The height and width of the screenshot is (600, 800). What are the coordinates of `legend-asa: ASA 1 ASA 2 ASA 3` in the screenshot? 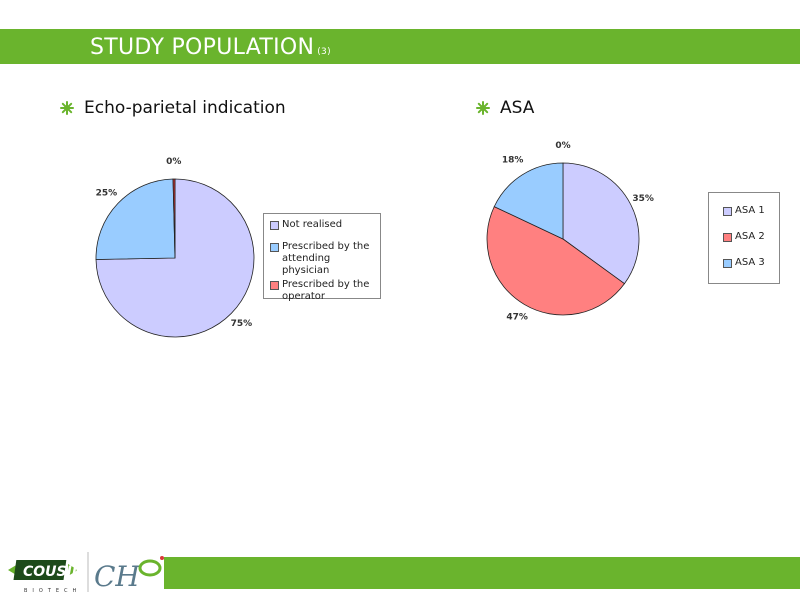 It's located at (744, 238).